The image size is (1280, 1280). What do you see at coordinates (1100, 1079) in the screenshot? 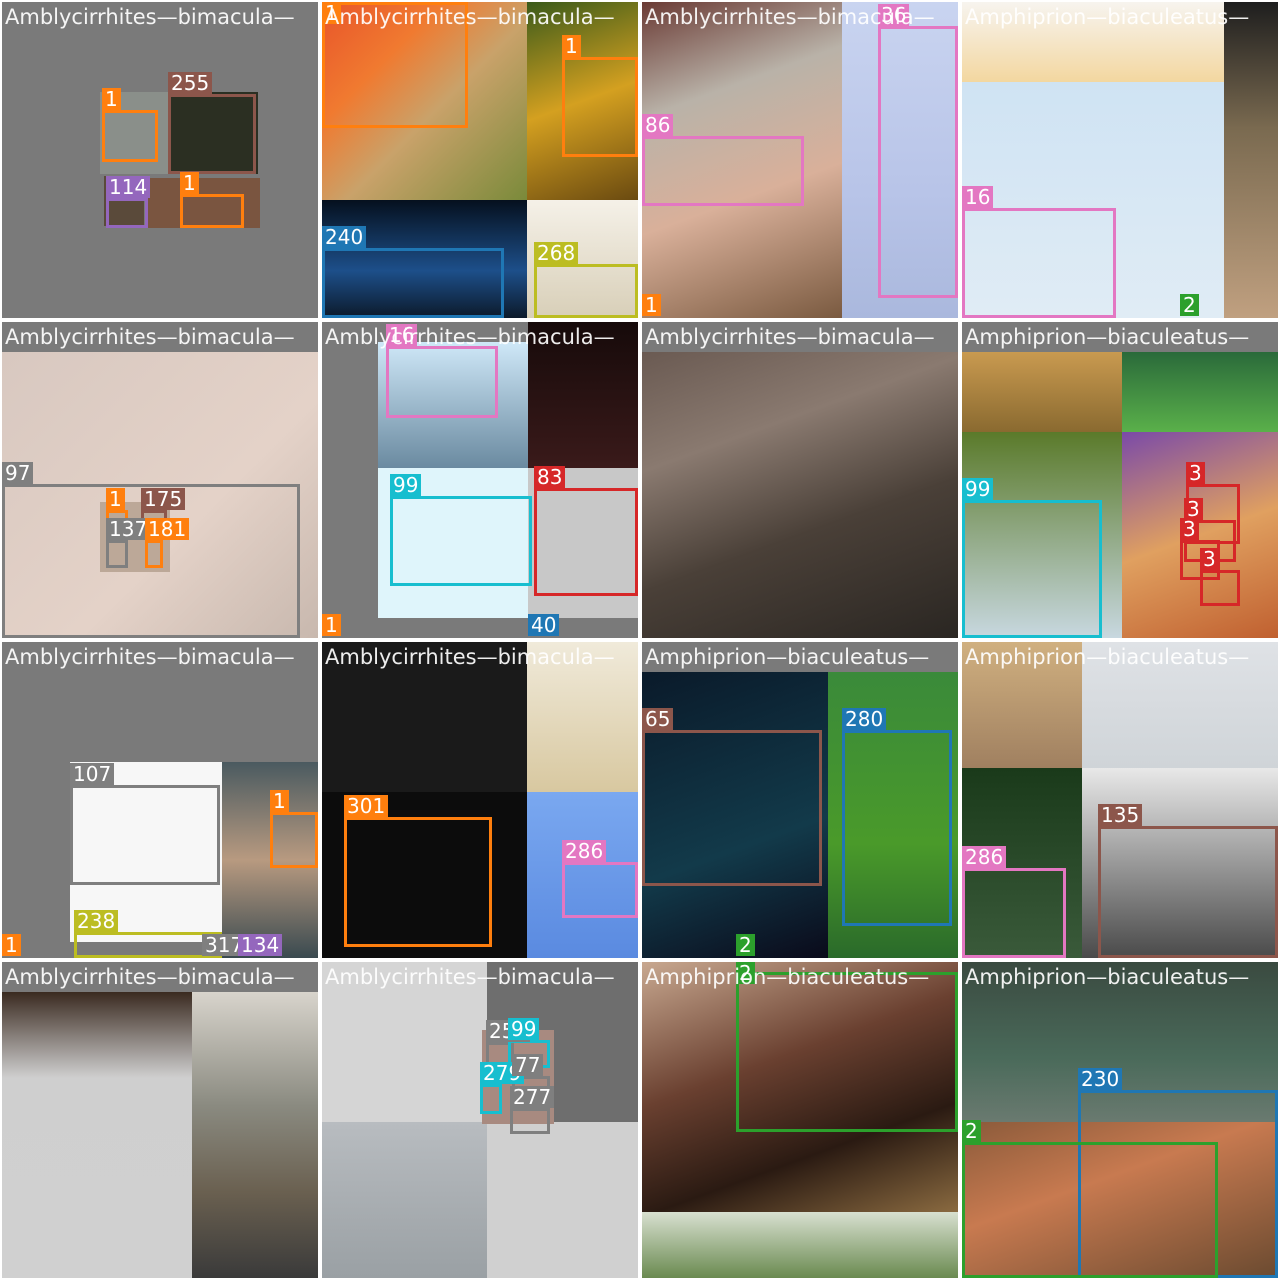
I see `detection-label: 230` at bounding box center [1100, 1079].